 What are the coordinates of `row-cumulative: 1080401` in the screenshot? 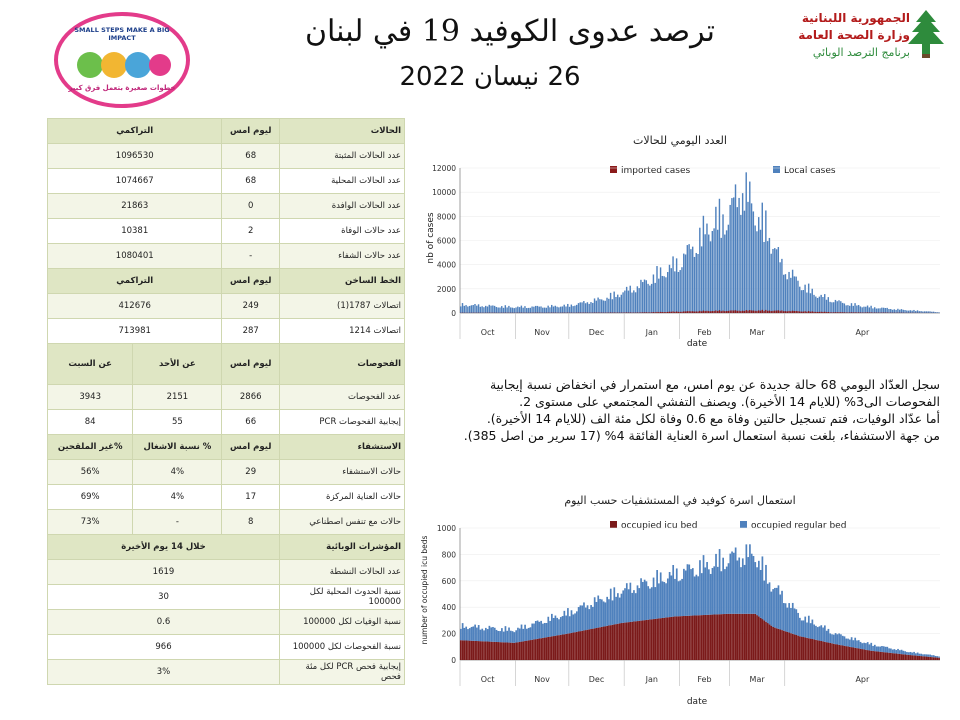 It's located at (134, 256).